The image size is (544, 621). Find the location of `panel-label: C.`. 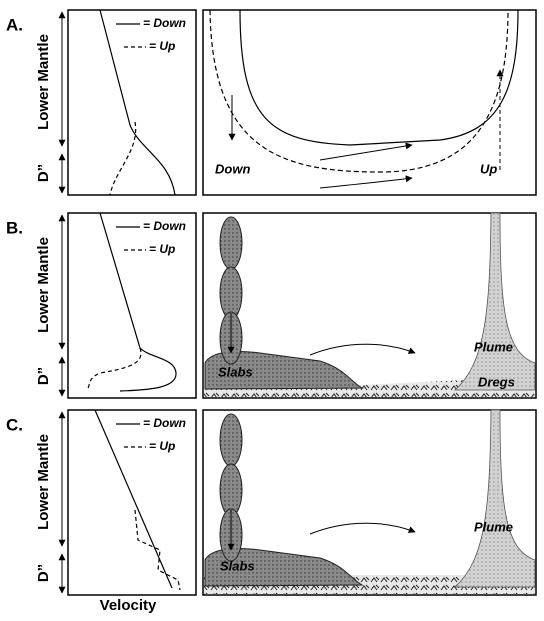

panel-label: C. is located at coordinates (14, 424).